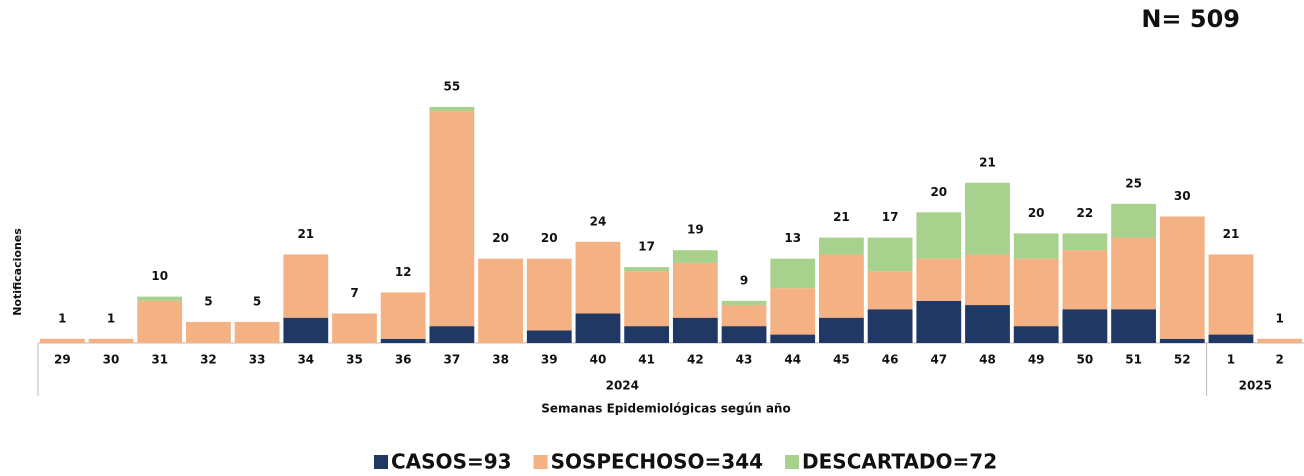 This screenshot has height=476, width=1304. Describe the element at coordinates (1255, 386) in the screenshot. I see `year-label: 2025` at that location.